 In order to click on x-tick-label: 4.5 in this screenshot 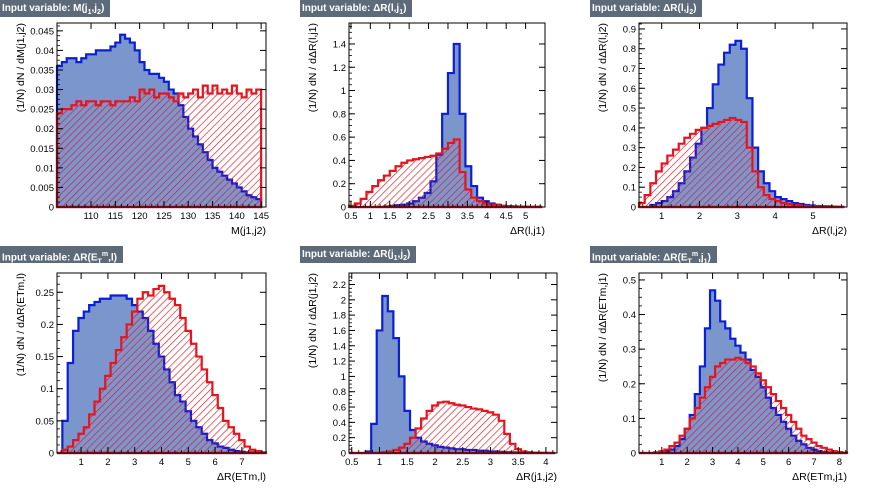, I will do `click(506, 216)`.